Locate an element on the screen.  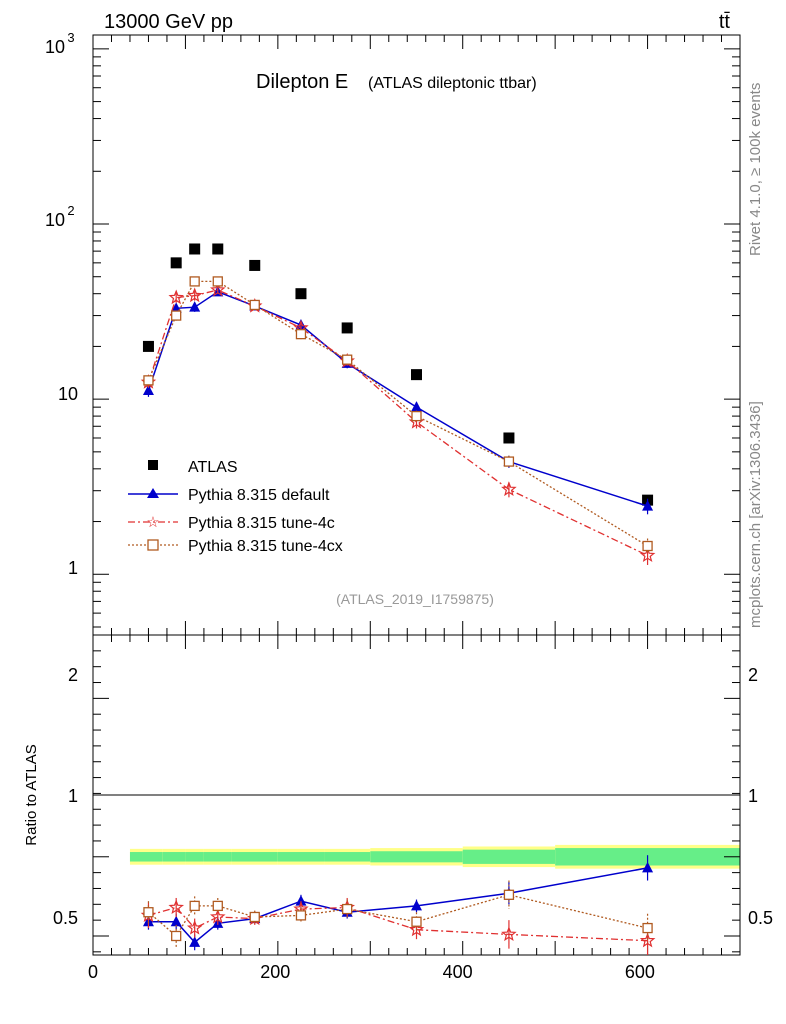
legend-entry-tune4c: ☆ Pythia 8.315 tune-4c is located at coordinates (231, 523).